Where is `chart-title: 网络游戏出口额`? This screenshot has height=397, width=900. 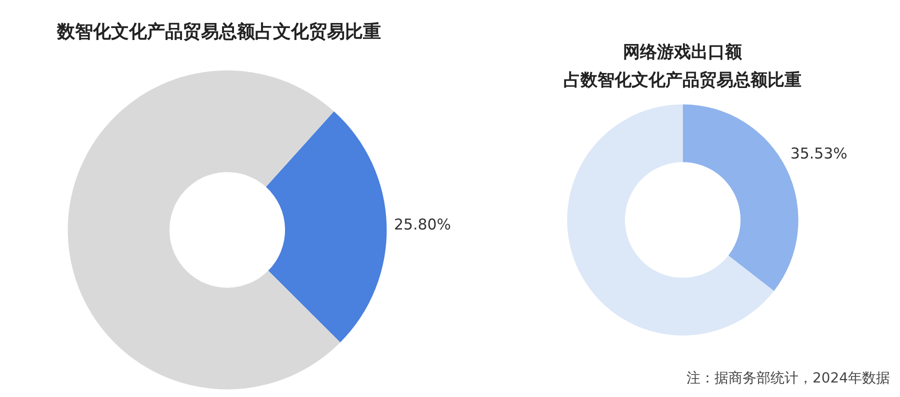 chart-title: 网络游戏出口额 is located at coordinates (683, 51).